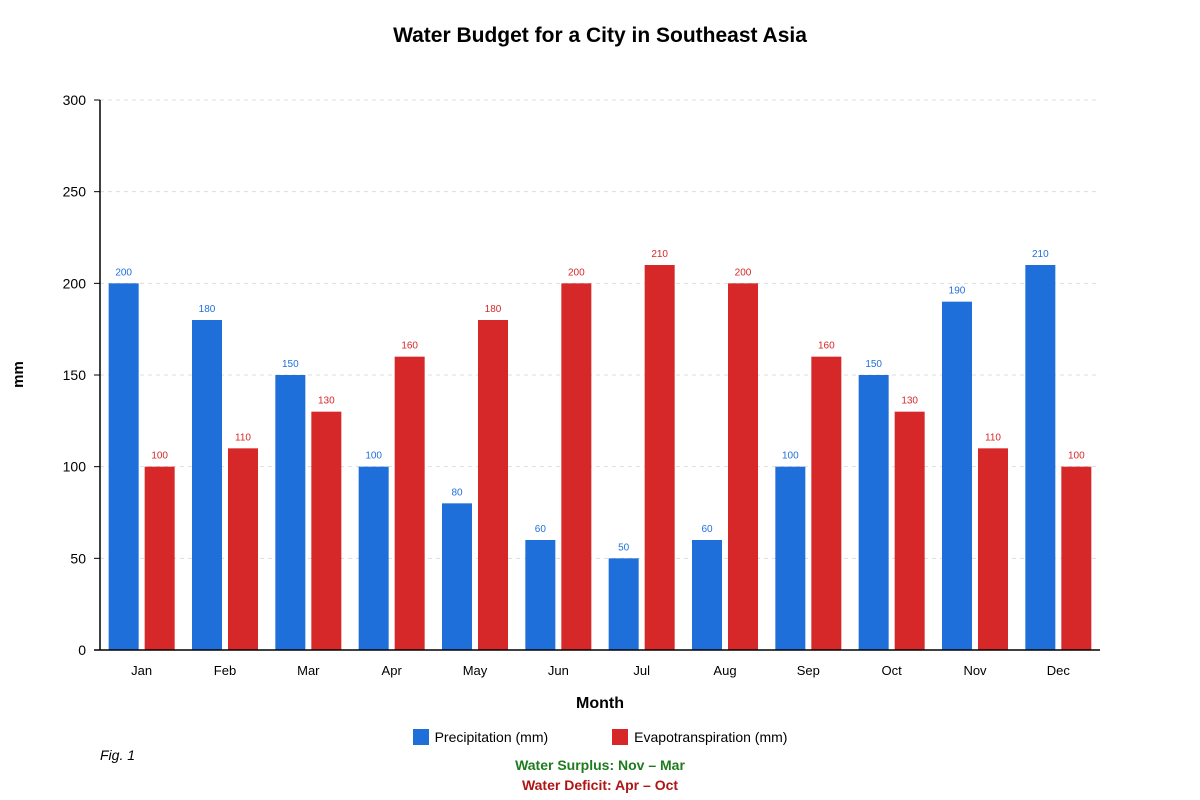 The width and height of the screenshot is (1200, 800). What do you see at coordinates (123, 272) in the screenshot?
I see `precipitation-value-label: 200` at bounding box center [123, 272].